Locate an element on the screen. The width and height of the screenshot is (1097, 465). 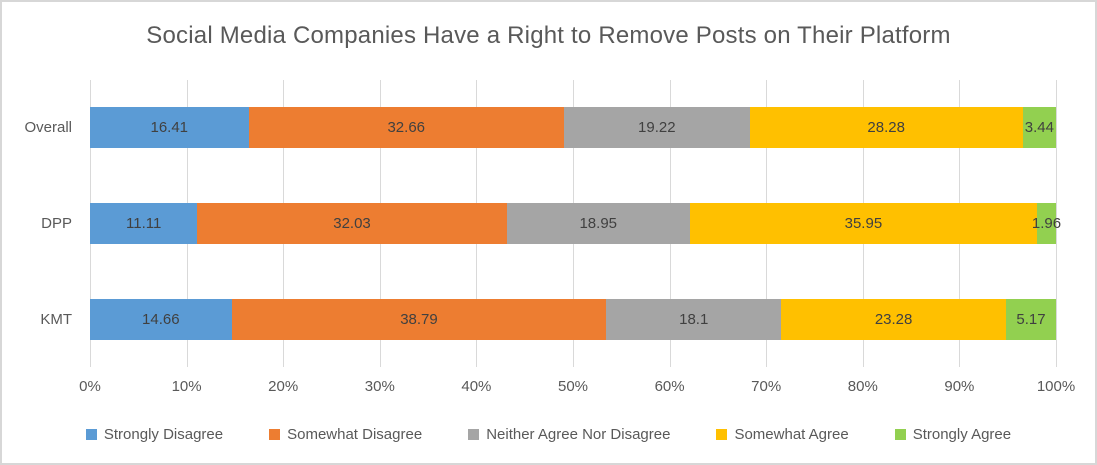
x-tick-label: 50% is located at coordinates (573, 386).